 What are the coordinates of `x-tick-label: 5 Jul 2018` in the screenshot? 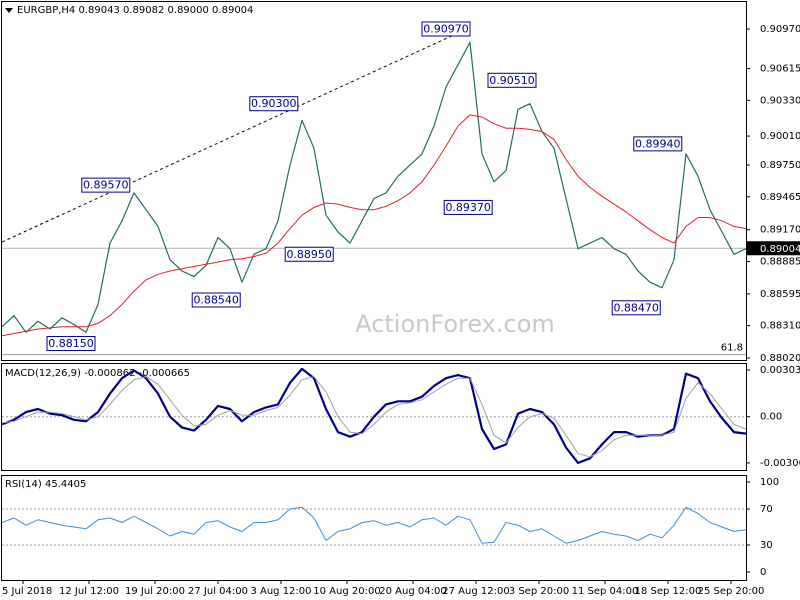 It's located at (27, 591).